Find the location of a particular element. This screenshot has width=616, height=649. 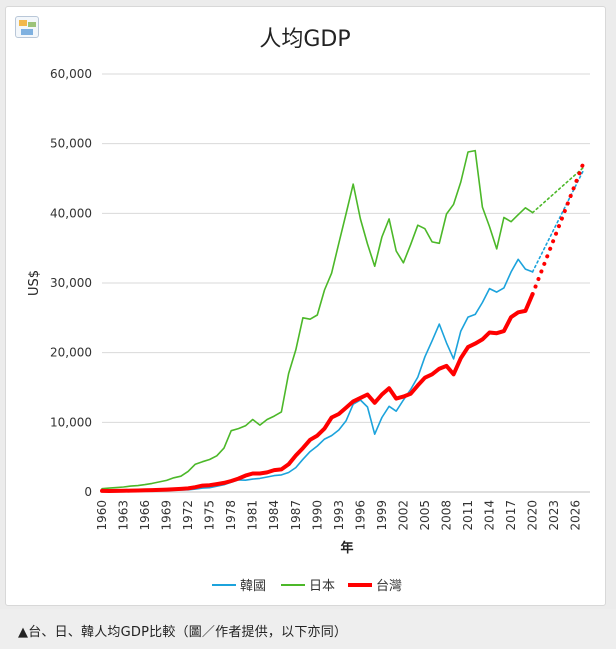

caption-bar is located at coordinates (308, 629).